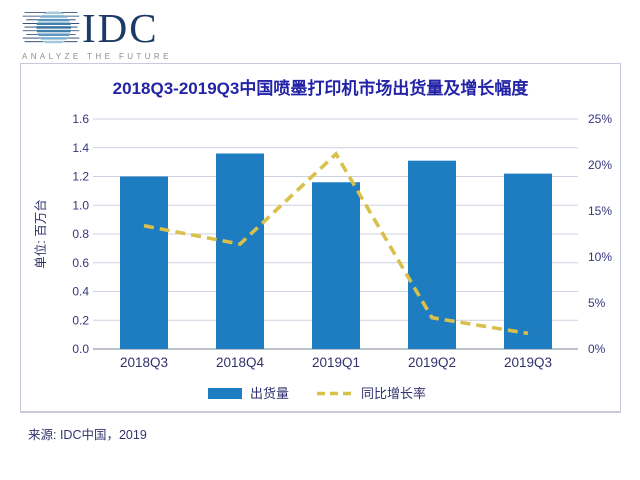  I want to click on bar-2018Q3, so click(144, 262).